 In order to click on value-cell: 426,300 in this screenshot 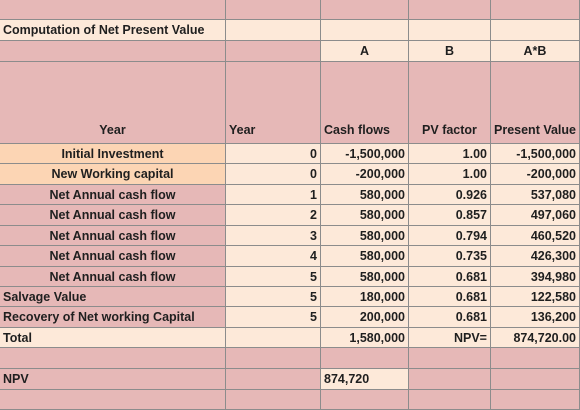, I will do `click(535, 256)`.